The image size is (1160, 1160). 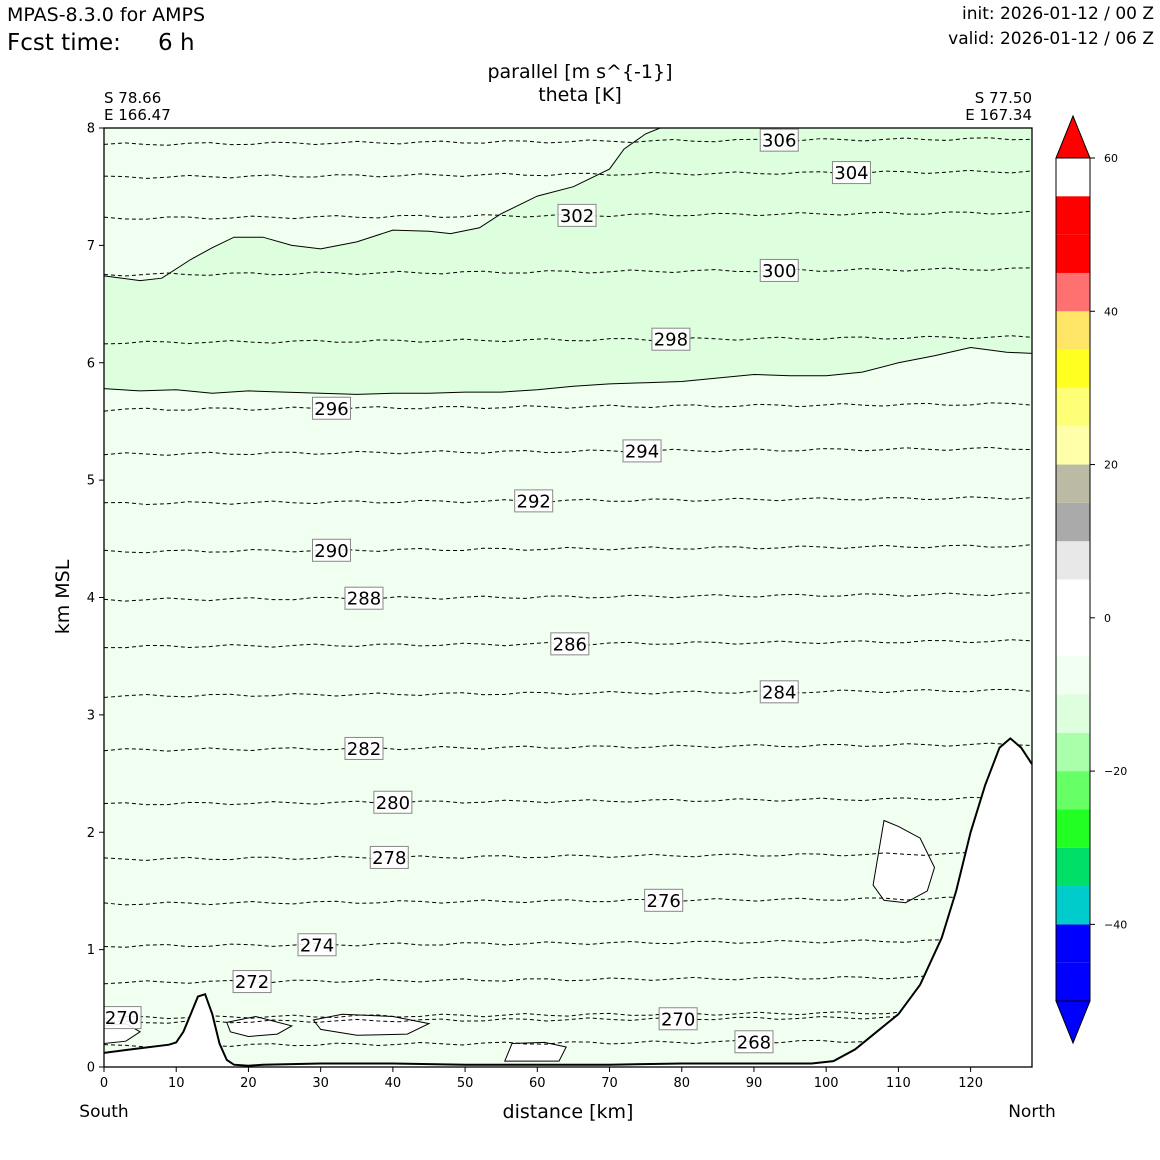 I want to click on contour-label-276: 276, so click(x=664, y=901).